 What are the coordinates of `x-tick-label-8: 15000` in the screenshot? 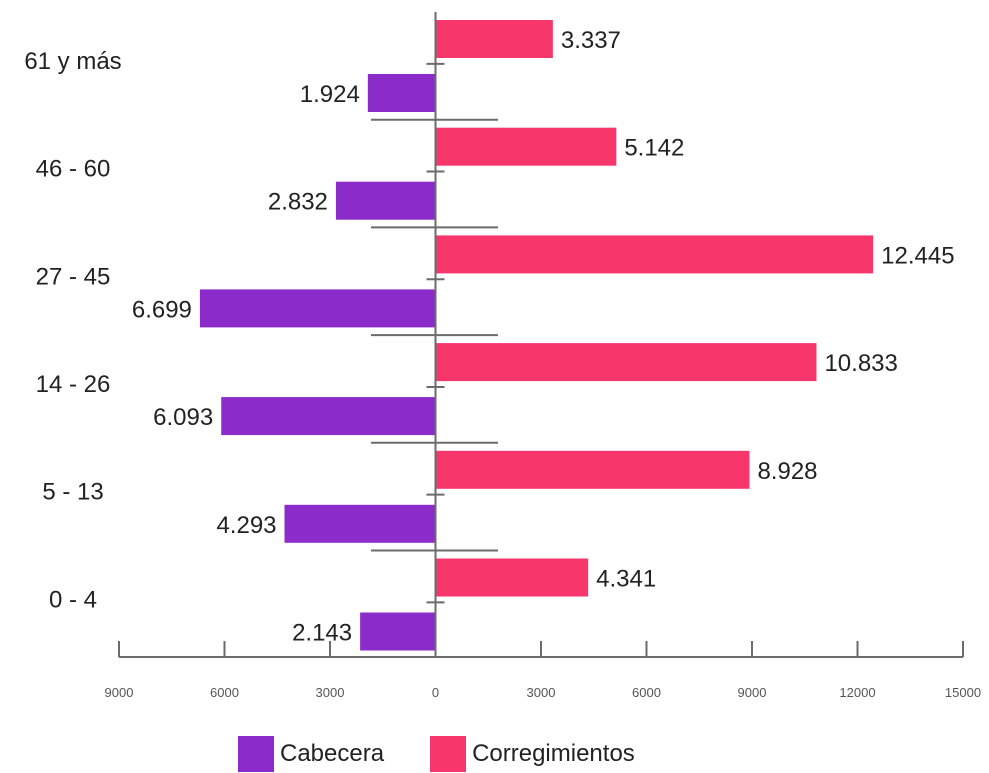 It's located at (963, 692).